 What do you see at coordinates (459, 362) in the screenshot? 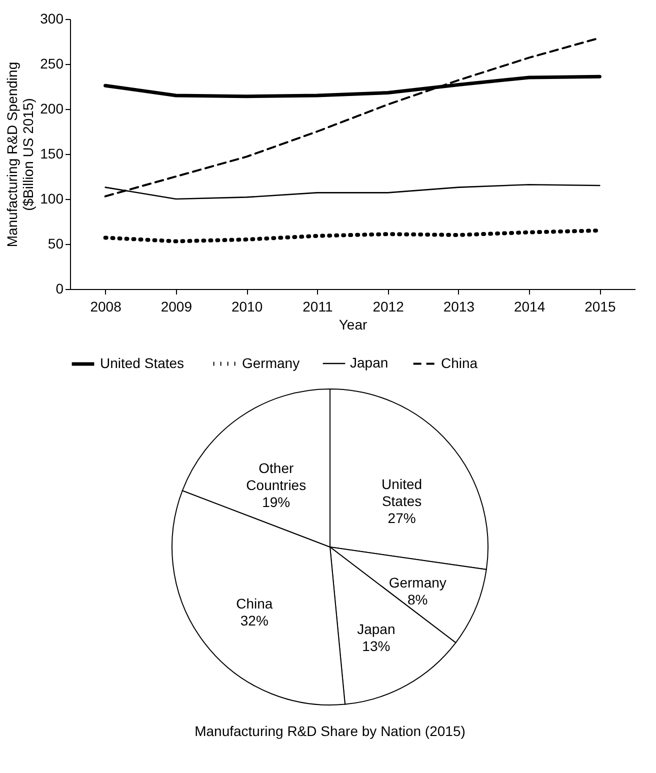
I see `legend-label: China` at bounding box center [459, 362].